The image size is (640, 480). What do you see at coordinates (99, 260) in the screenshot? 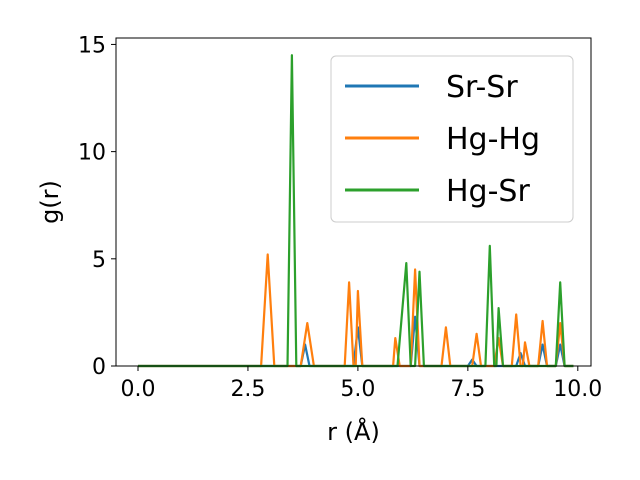
I see `y-tick-label: 5` at bounding box center [99, 260].